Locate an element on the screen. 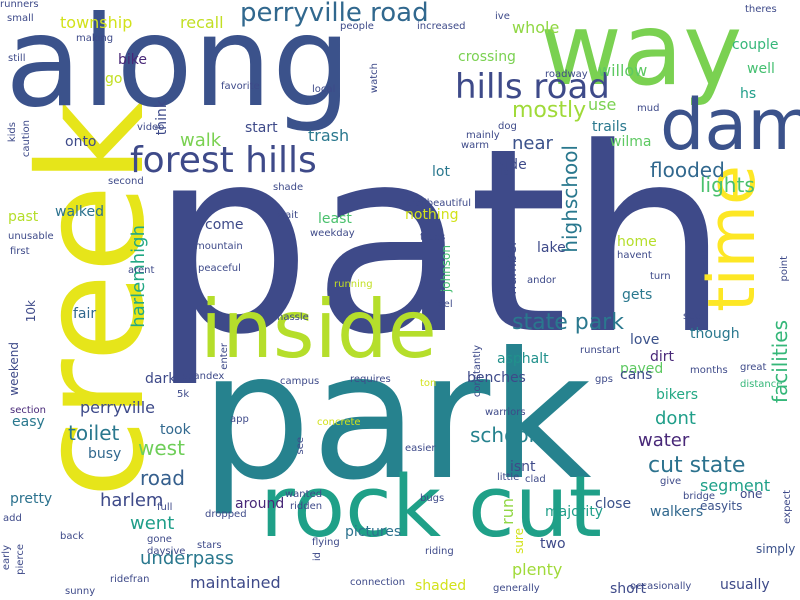  cloud-word: people is located at coordinates (357, 26).